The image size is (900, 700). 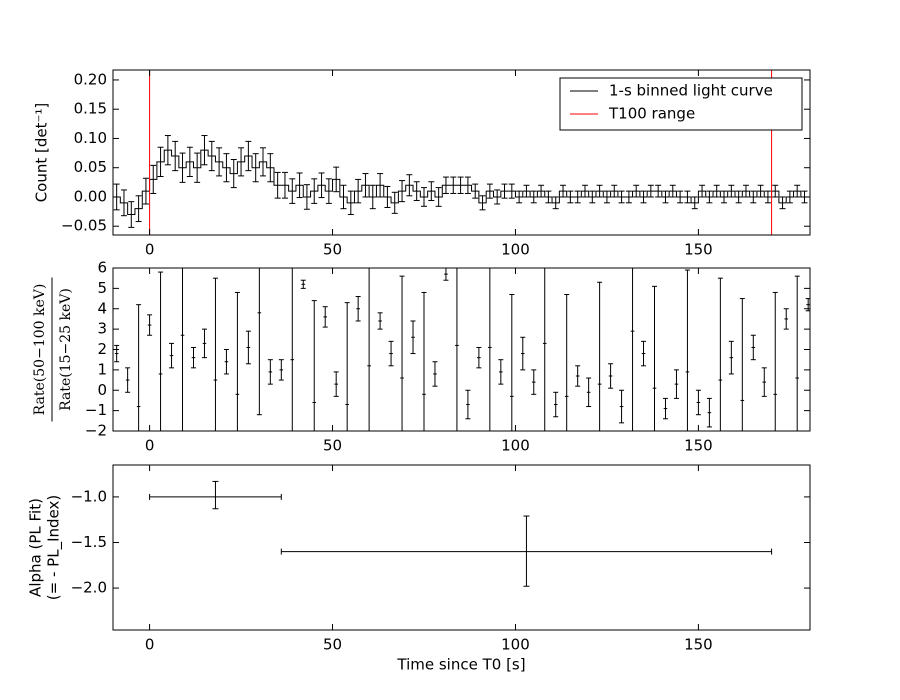 What do you see at coordinates (89, 542) in the screenshot?
I see `y-tick-label: −1.5` at bounding box center [89, 542].